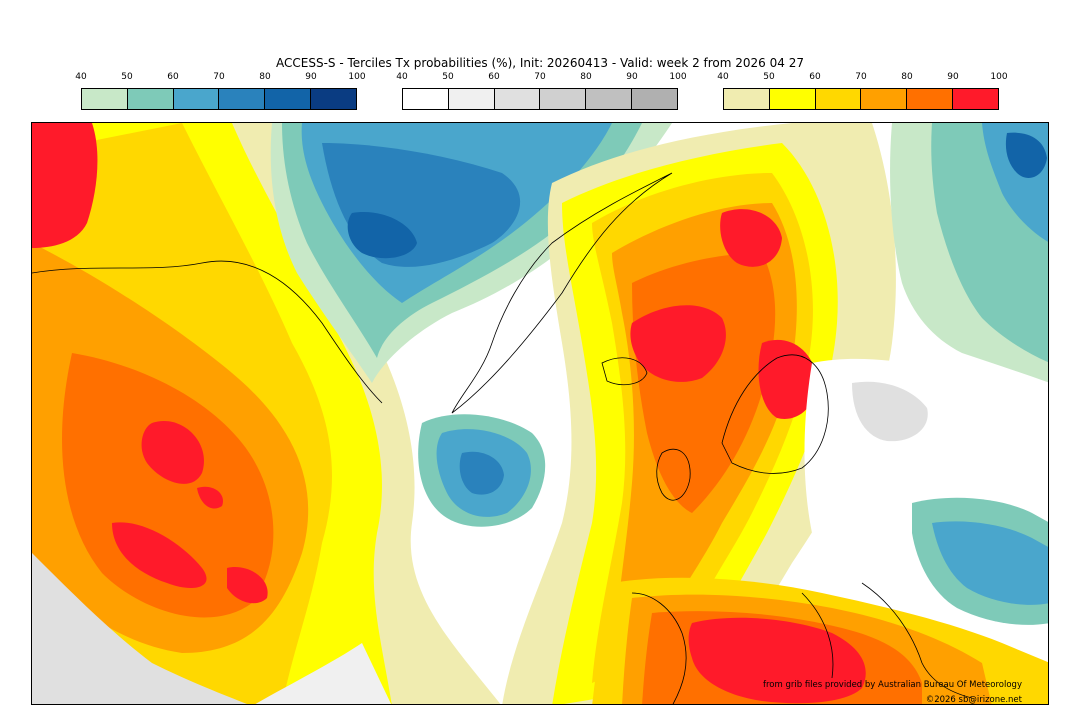  Describe the element at coordinates (382, 235) in the screenshot. I see `cold-core-greenland` at that location.